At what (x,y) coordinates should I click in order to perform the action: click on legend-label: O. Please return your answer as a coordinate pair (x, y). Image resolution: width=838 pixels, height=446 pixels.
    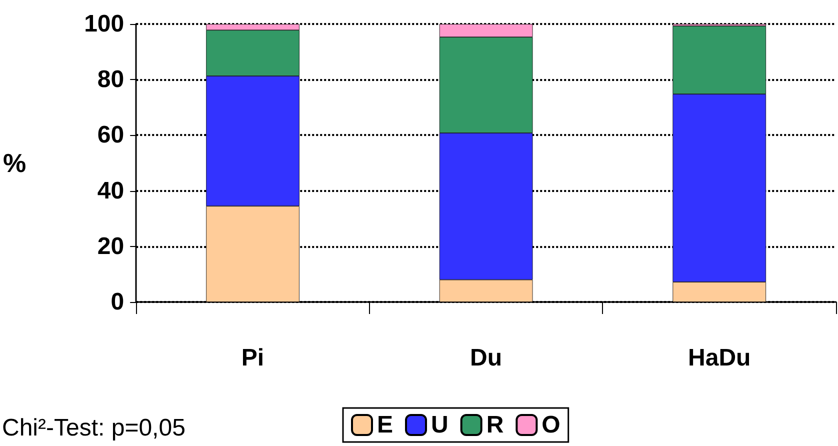
    Looking at the image, I should click on (551, 425).